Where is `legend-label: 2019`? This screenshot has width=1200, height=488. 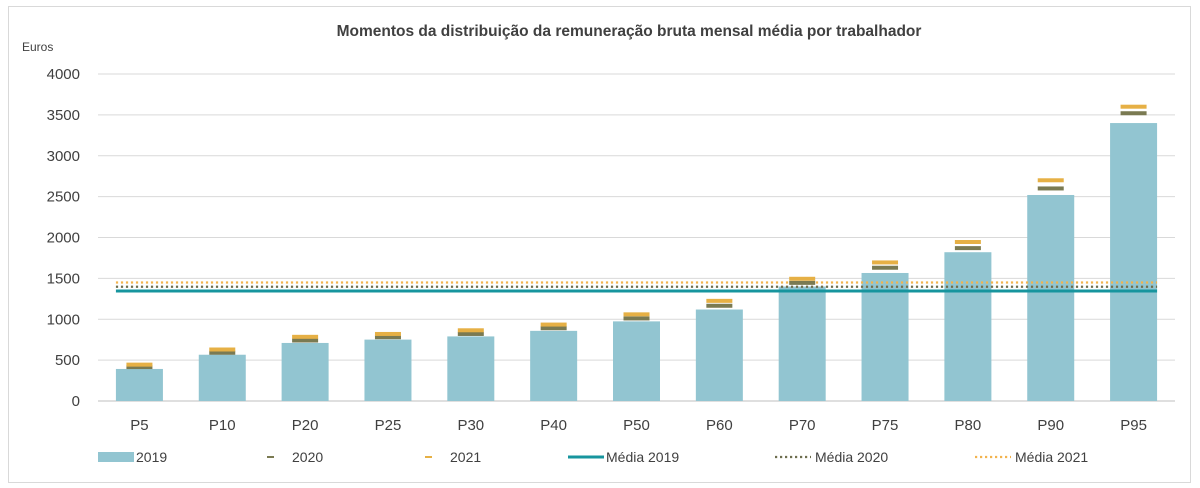
legend-label: 2019 is located at coordinates (151, 457).